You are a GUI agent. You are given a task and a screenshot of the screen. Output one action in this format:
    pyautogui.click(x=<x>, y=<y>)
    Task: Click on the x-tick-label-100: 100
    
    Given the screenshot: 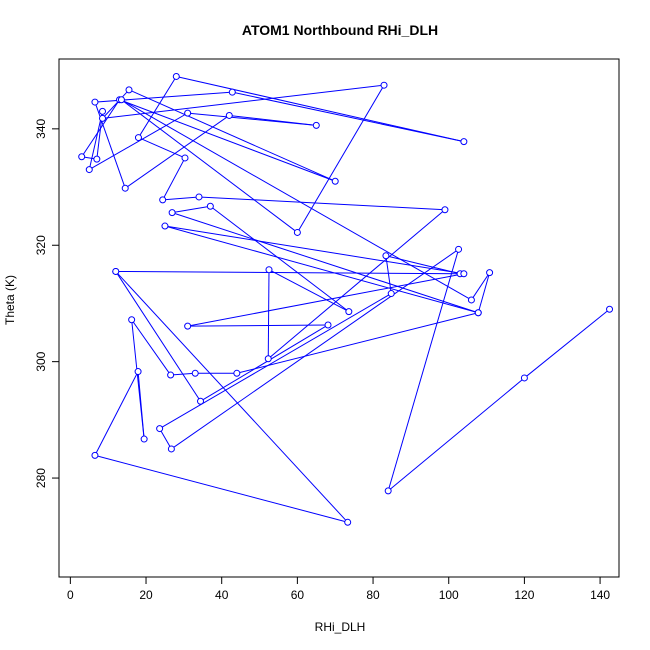 What is the action you would take?
    pyautogui.click(x=449, y=595)
    